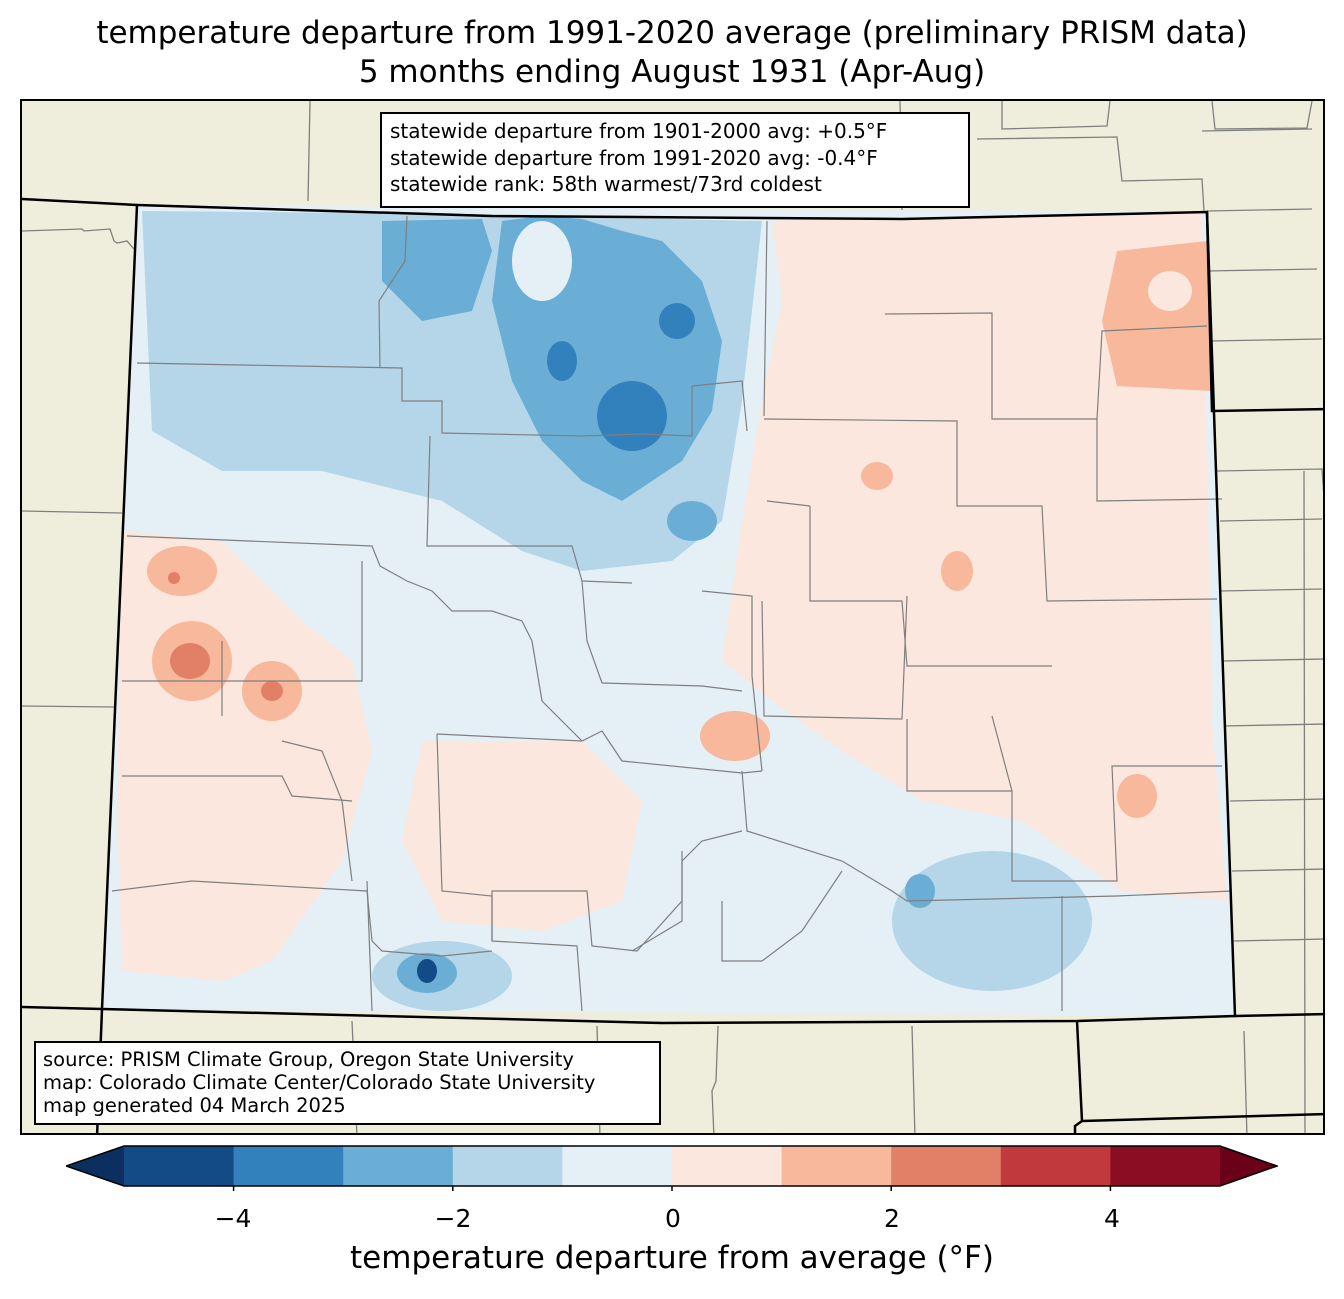 The height and width of the screenshot is (1299, 1344). What do you see at coordinates (672, 1258) in the screenshot?
I see `colorbar-label: temperature departure from average (°F)` at bounding box center [672, 1258].